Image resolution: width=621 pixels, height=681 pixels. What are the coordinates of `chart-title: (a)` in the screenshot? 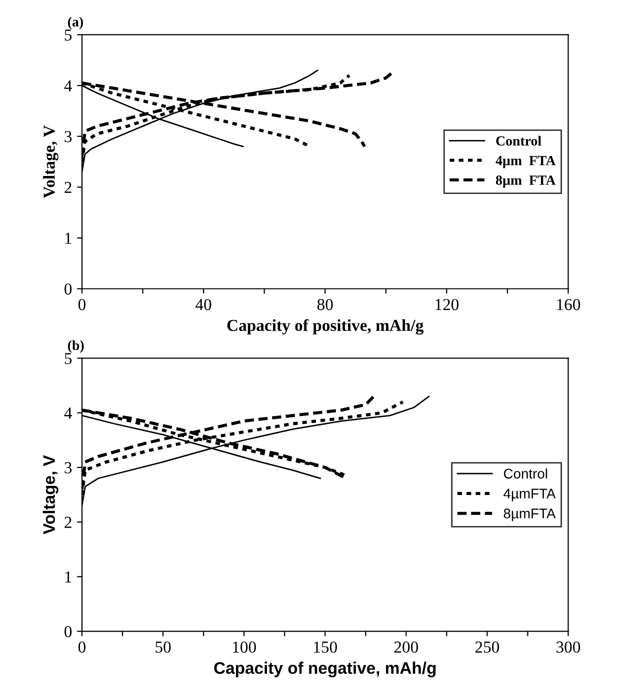 It's located at (75, 23).